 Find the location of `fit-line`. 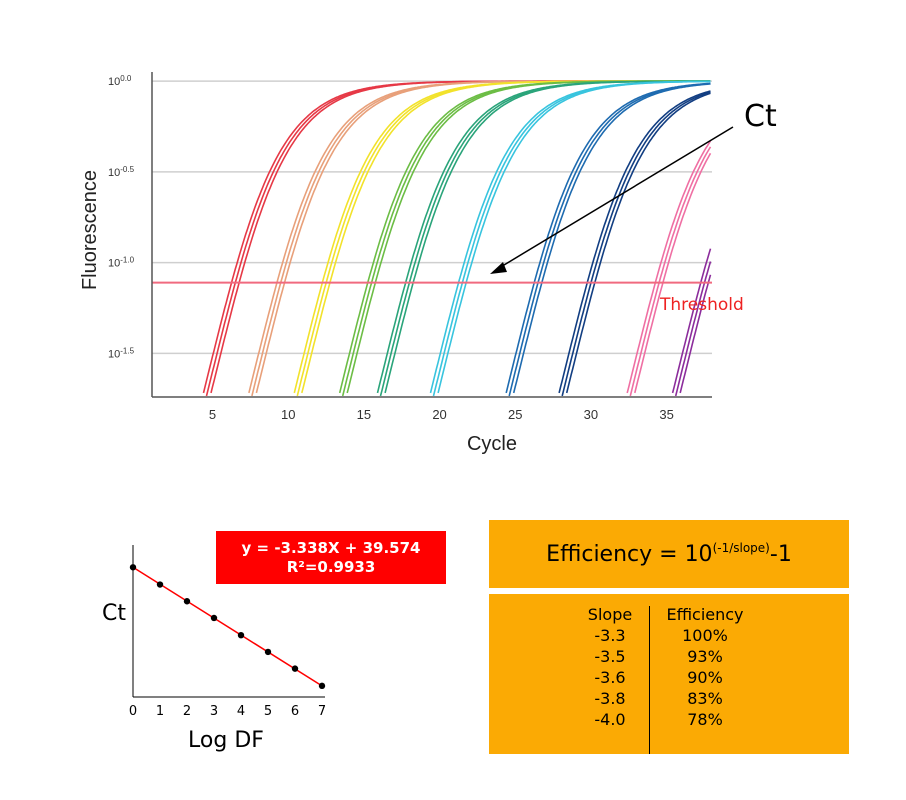

fit-line is located at coordinates (227, 626).